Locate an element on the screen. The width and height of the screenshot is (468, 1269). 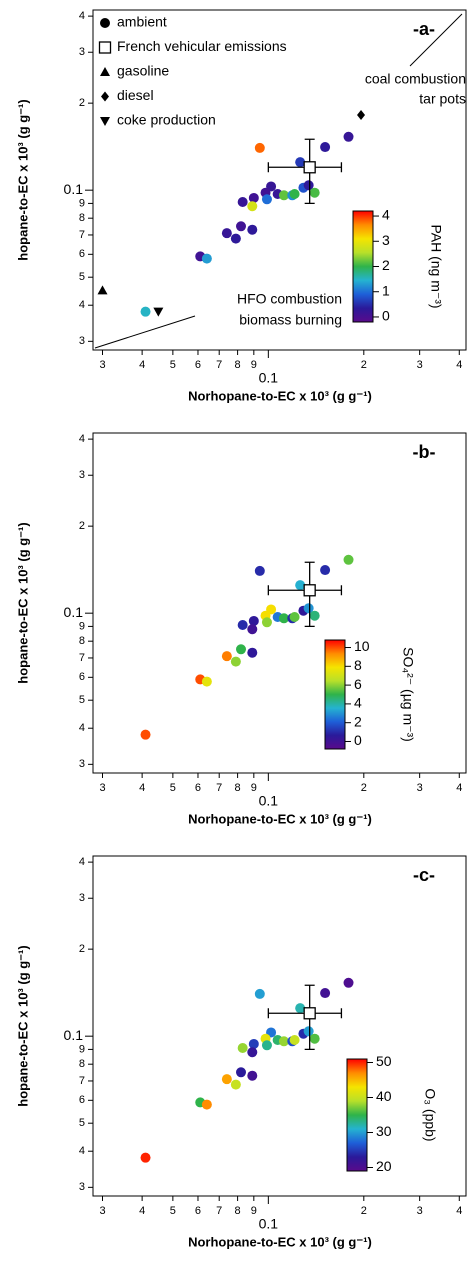
colorbar-tick-label: 1 is located at coordinates (386, 290).